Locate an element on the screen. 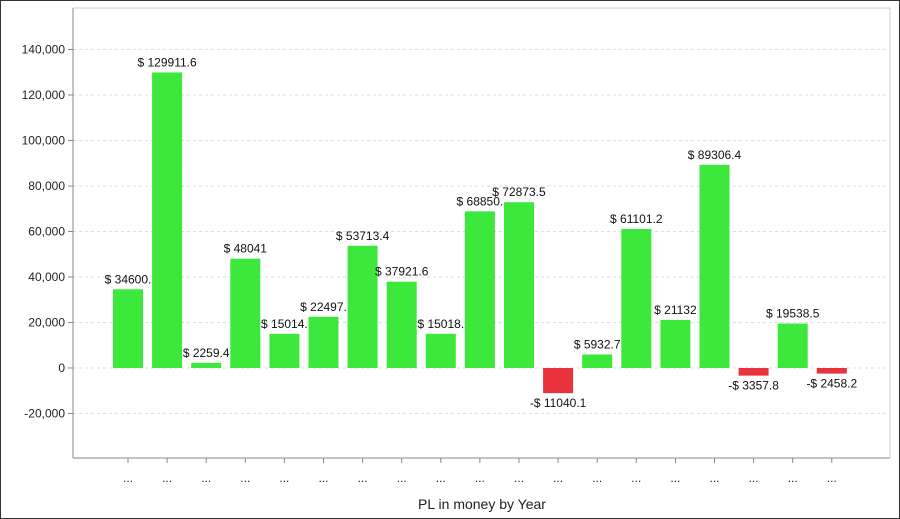 The width and height of the screenshot is (900, 519). data-label: $ 15018. is located at coordinates (440, 324).